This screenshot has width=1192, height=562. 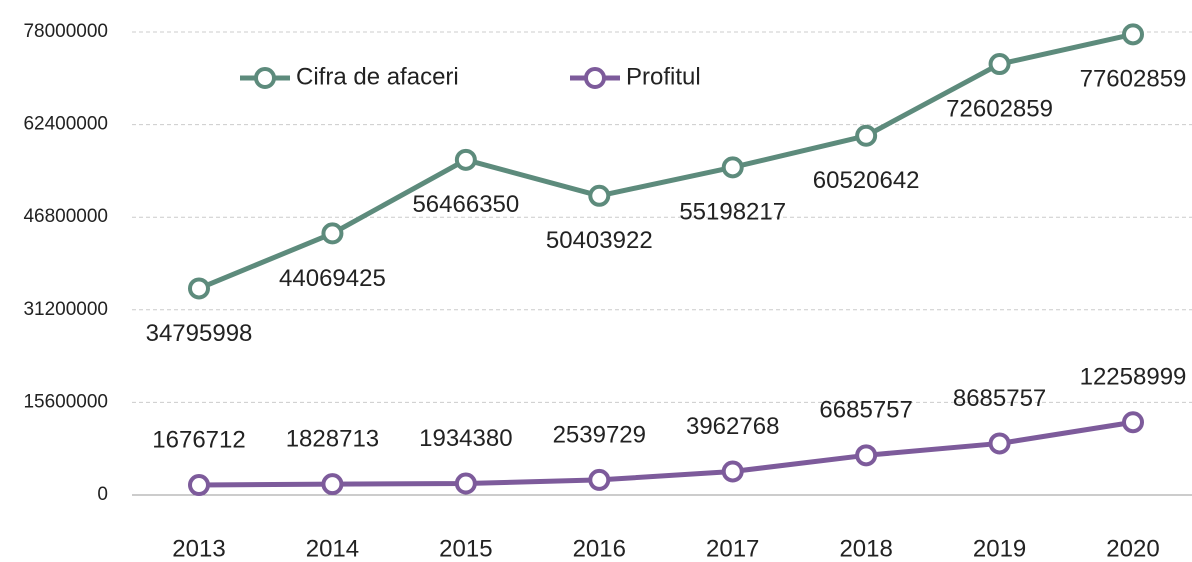 I want to click on x-tick-label: 2013, so click(x=198, y=548).